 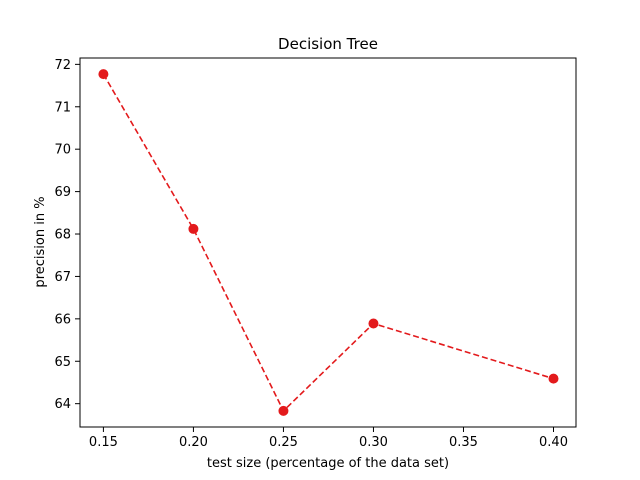 What do you see at coordinates (62, 192) in the screenshot?
I see `y-tick-label: 69` at bounding box center [62, 192].